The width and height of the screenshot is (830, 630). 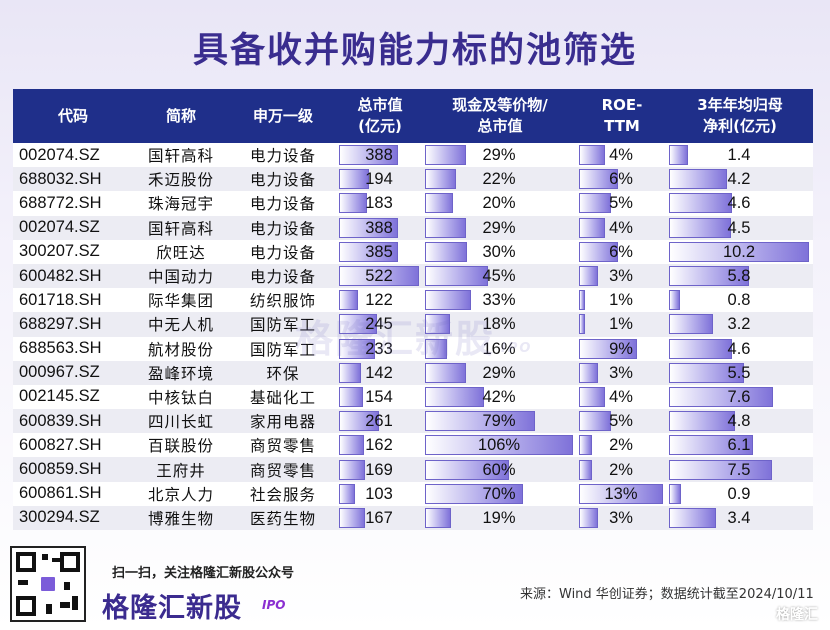 I want to click on cell-name: 国轩高科, so click(x=180, y=228).